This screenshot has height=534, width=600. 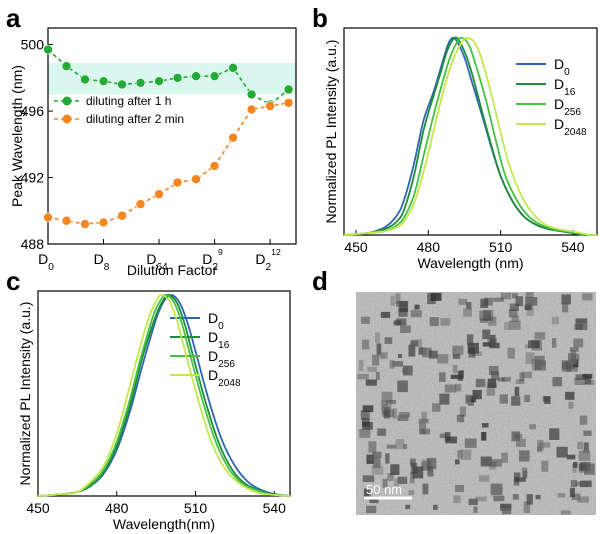 What do you see at coordinates (219, 340) in the screenshot?
I see `legend-label: D16` at bounding box center [219, 340].